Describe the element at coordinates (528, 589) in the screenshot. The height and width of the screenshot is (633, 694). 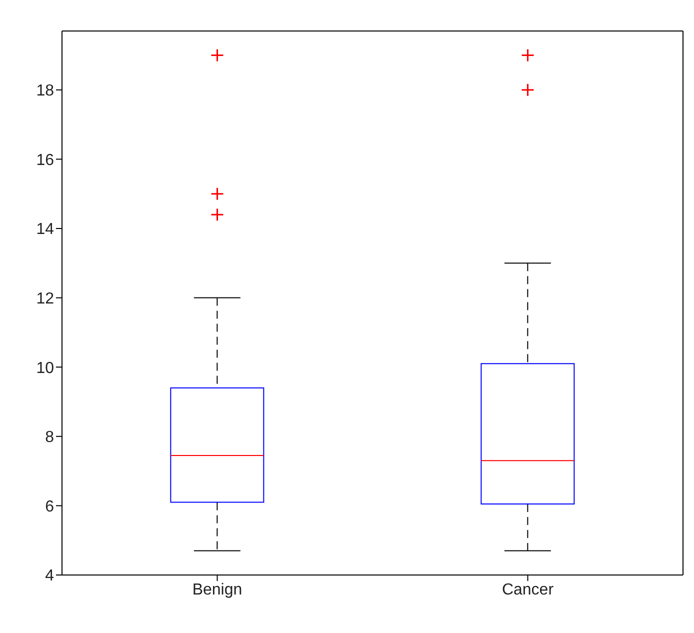
I see `x-tick-label: Cancer` at that location.